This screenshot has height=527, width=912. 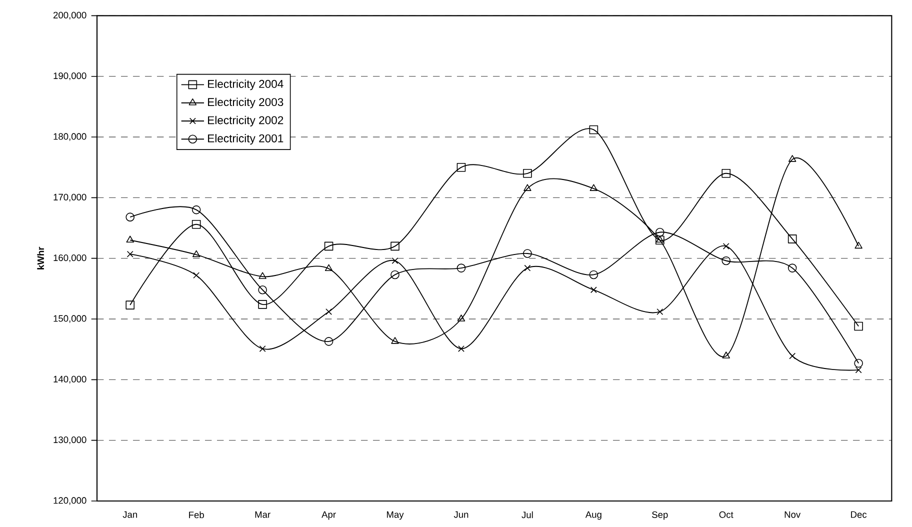 What do you see at coordinates (262, 514) in the screenshot?
I see `x-tick-label: Mar` at bounding box center [262, 514].